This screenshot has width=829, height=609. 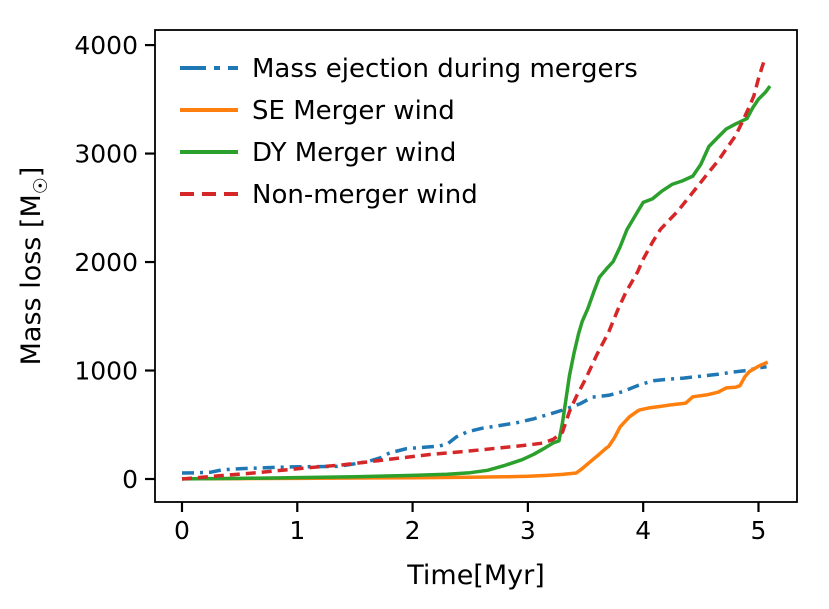 I want to click on y-axis-label: Mass loss [M☉], so click(x=34, y=266).